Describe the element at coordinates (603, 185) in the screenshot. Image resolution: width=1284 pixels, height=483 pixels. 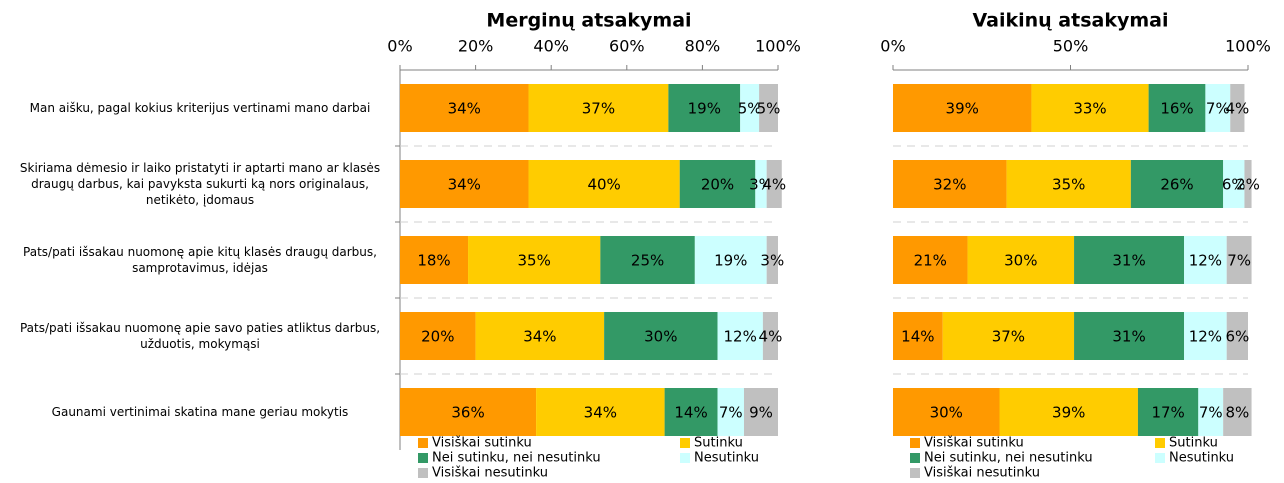
I see `value-label: 40%` at that location.